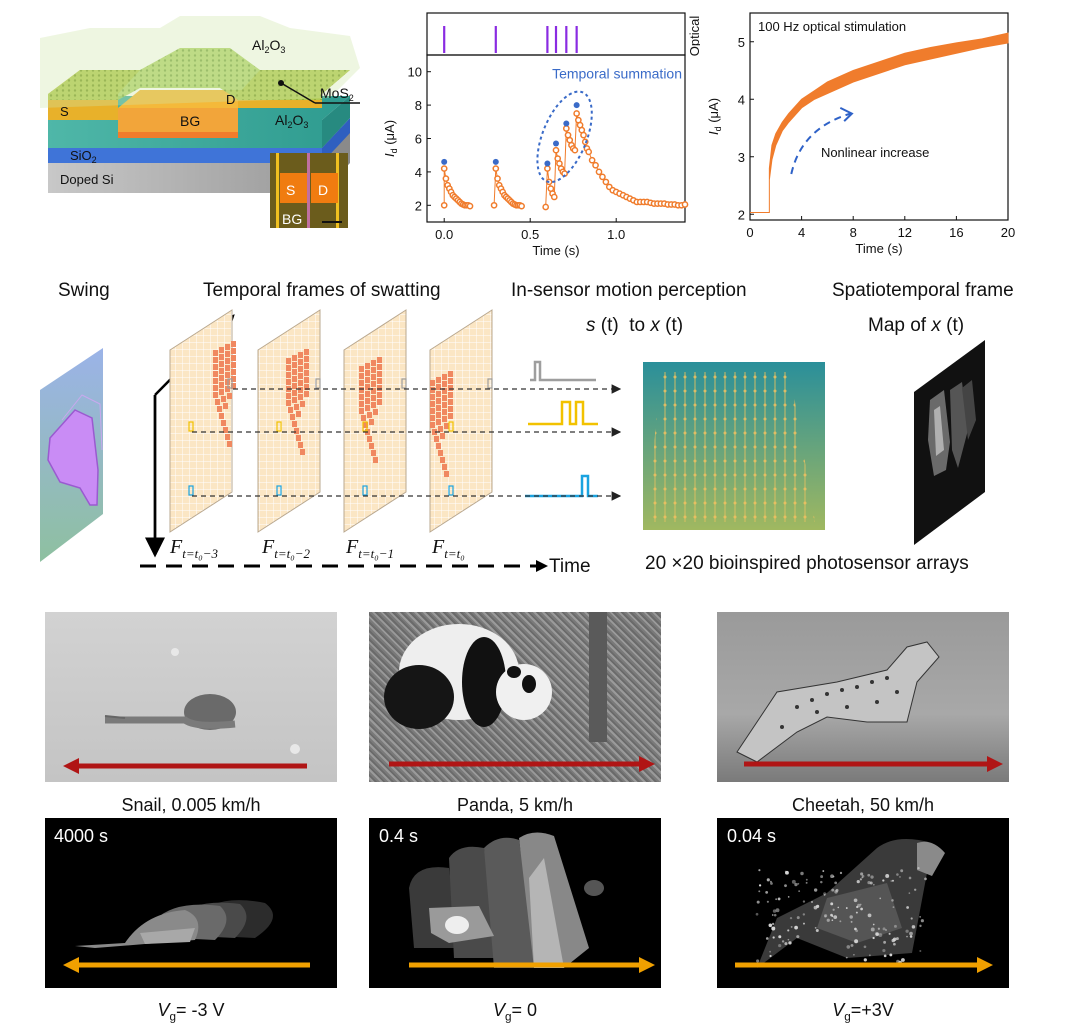  What do you see at coordinates (515, 1012) in the screenshot?
I see `vg-label-panda: Vg= 0` at bounding box center [515, 1012].